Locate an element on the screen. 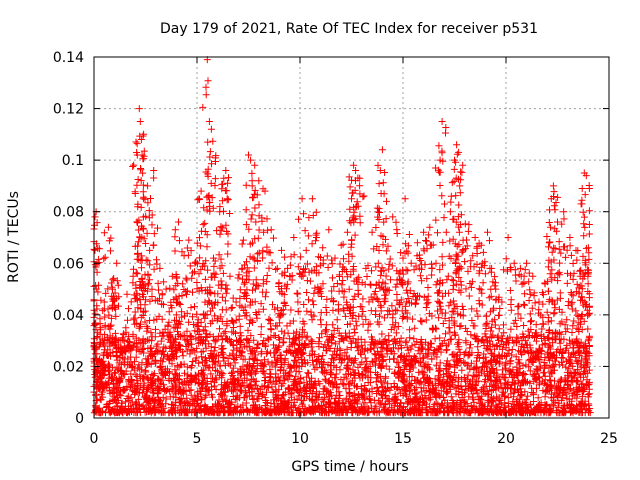 The height and width of the screenshot is (480, 640). y-tick-label: 0.02 is located at coordinates (68, 367).